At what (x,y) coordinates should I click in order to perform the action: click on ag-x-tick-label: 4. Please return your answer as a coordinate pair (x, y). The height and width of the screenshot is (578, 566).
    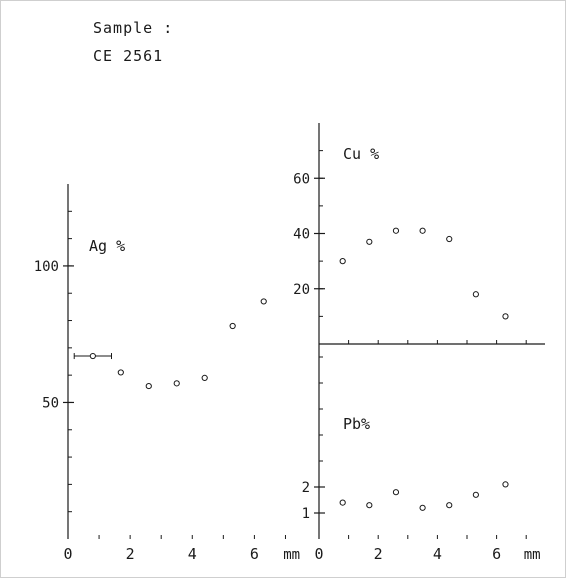
    Looking at the image, I should click on (192, 554).